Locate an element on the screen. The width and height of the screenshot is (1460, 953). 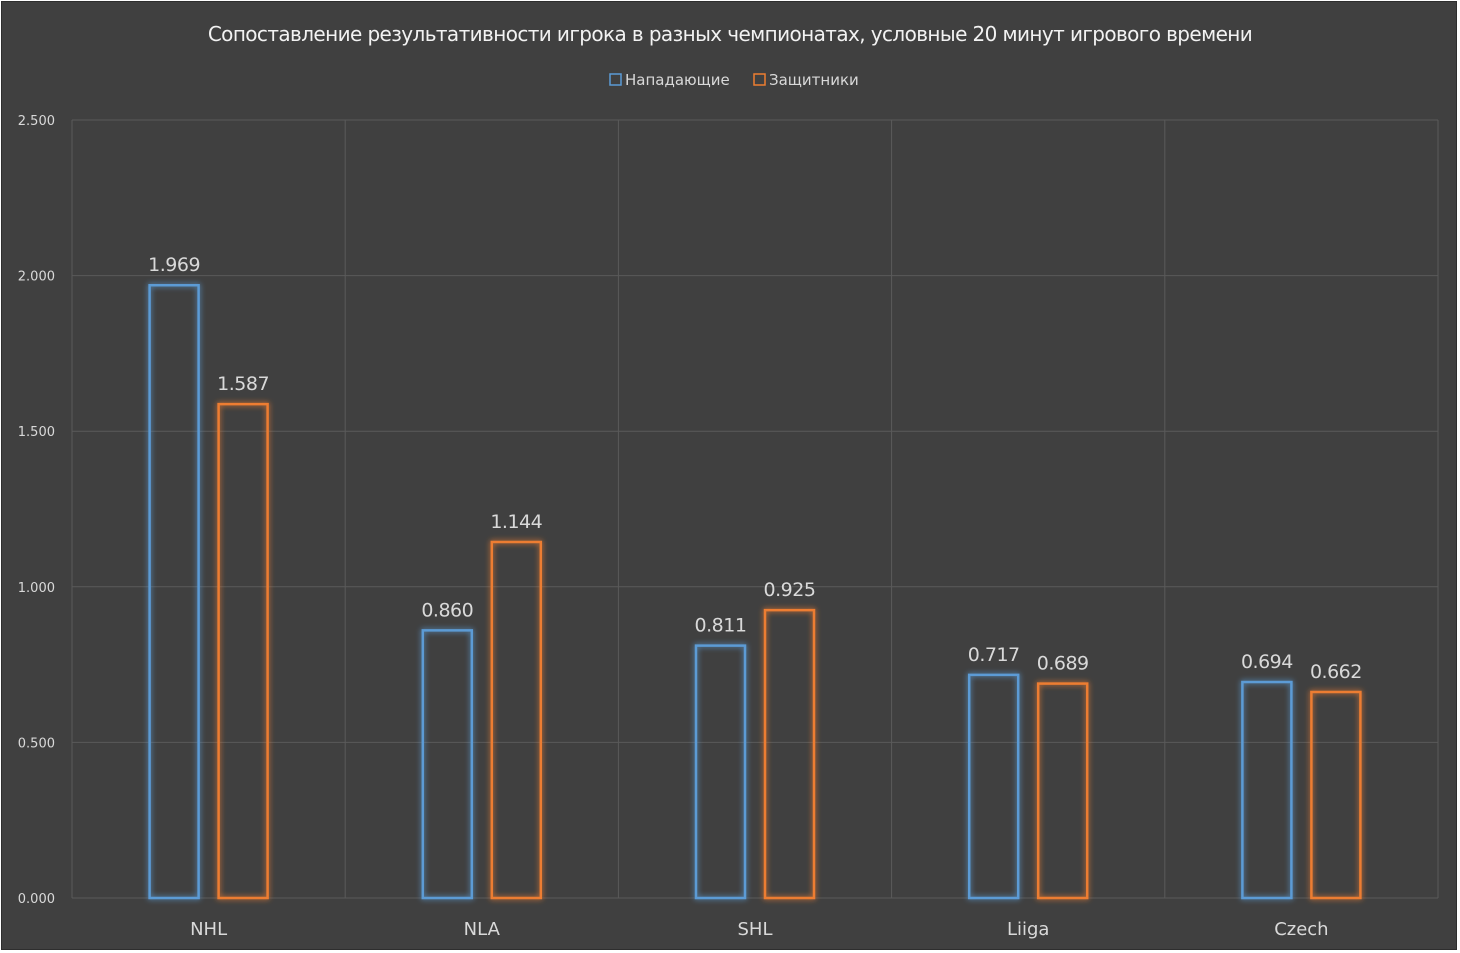
x-axis-ticks: NHL NLA SHL Liiga Czech is located at coordinates (759, 929).